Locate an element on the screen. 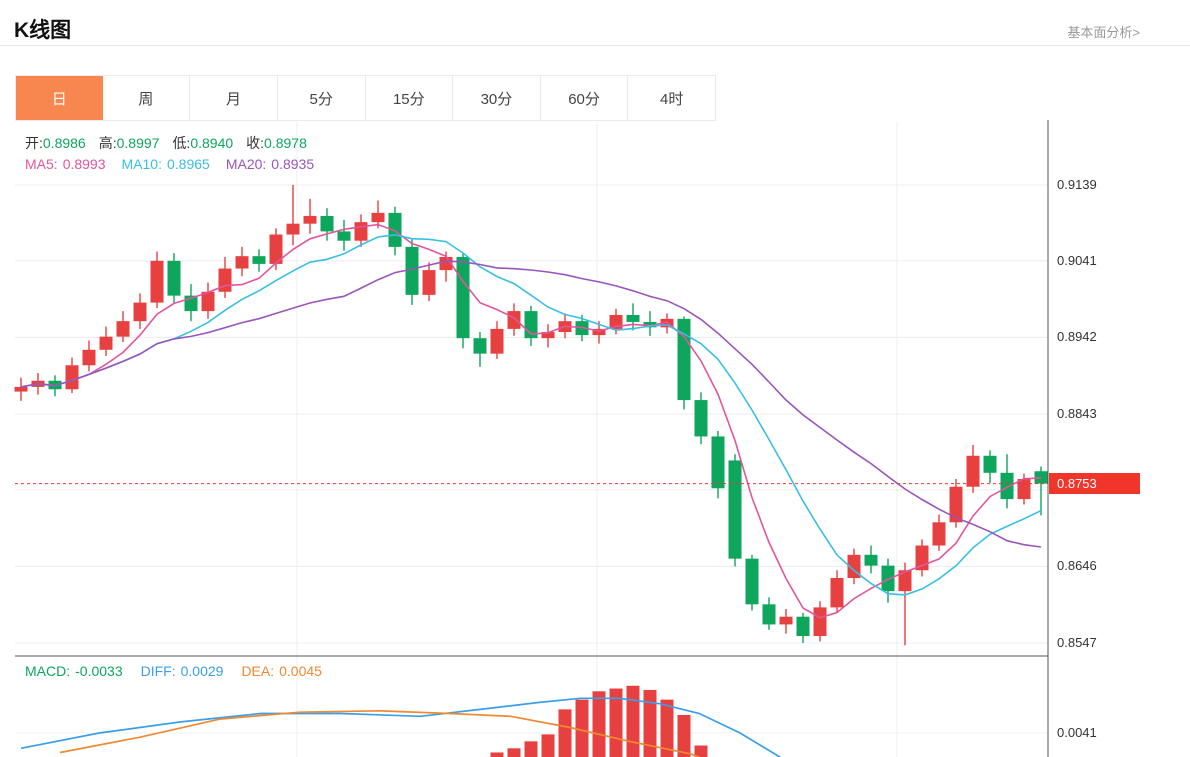 Image resolution: width=1190 pixels, height=757 pixels. tab-4hour: 4时 is located at coordinates (671, 98).